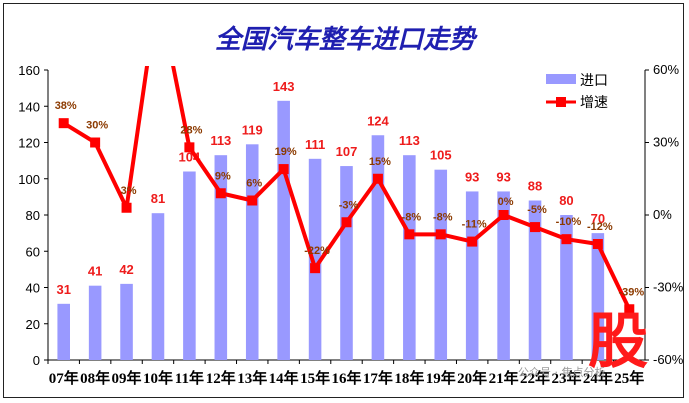 This screenshot has height=403, width=689. What do you see at coordinates (577, 92) in the screenshot?
I see `legend: 进口 增速` at bounding box center [577, 92].